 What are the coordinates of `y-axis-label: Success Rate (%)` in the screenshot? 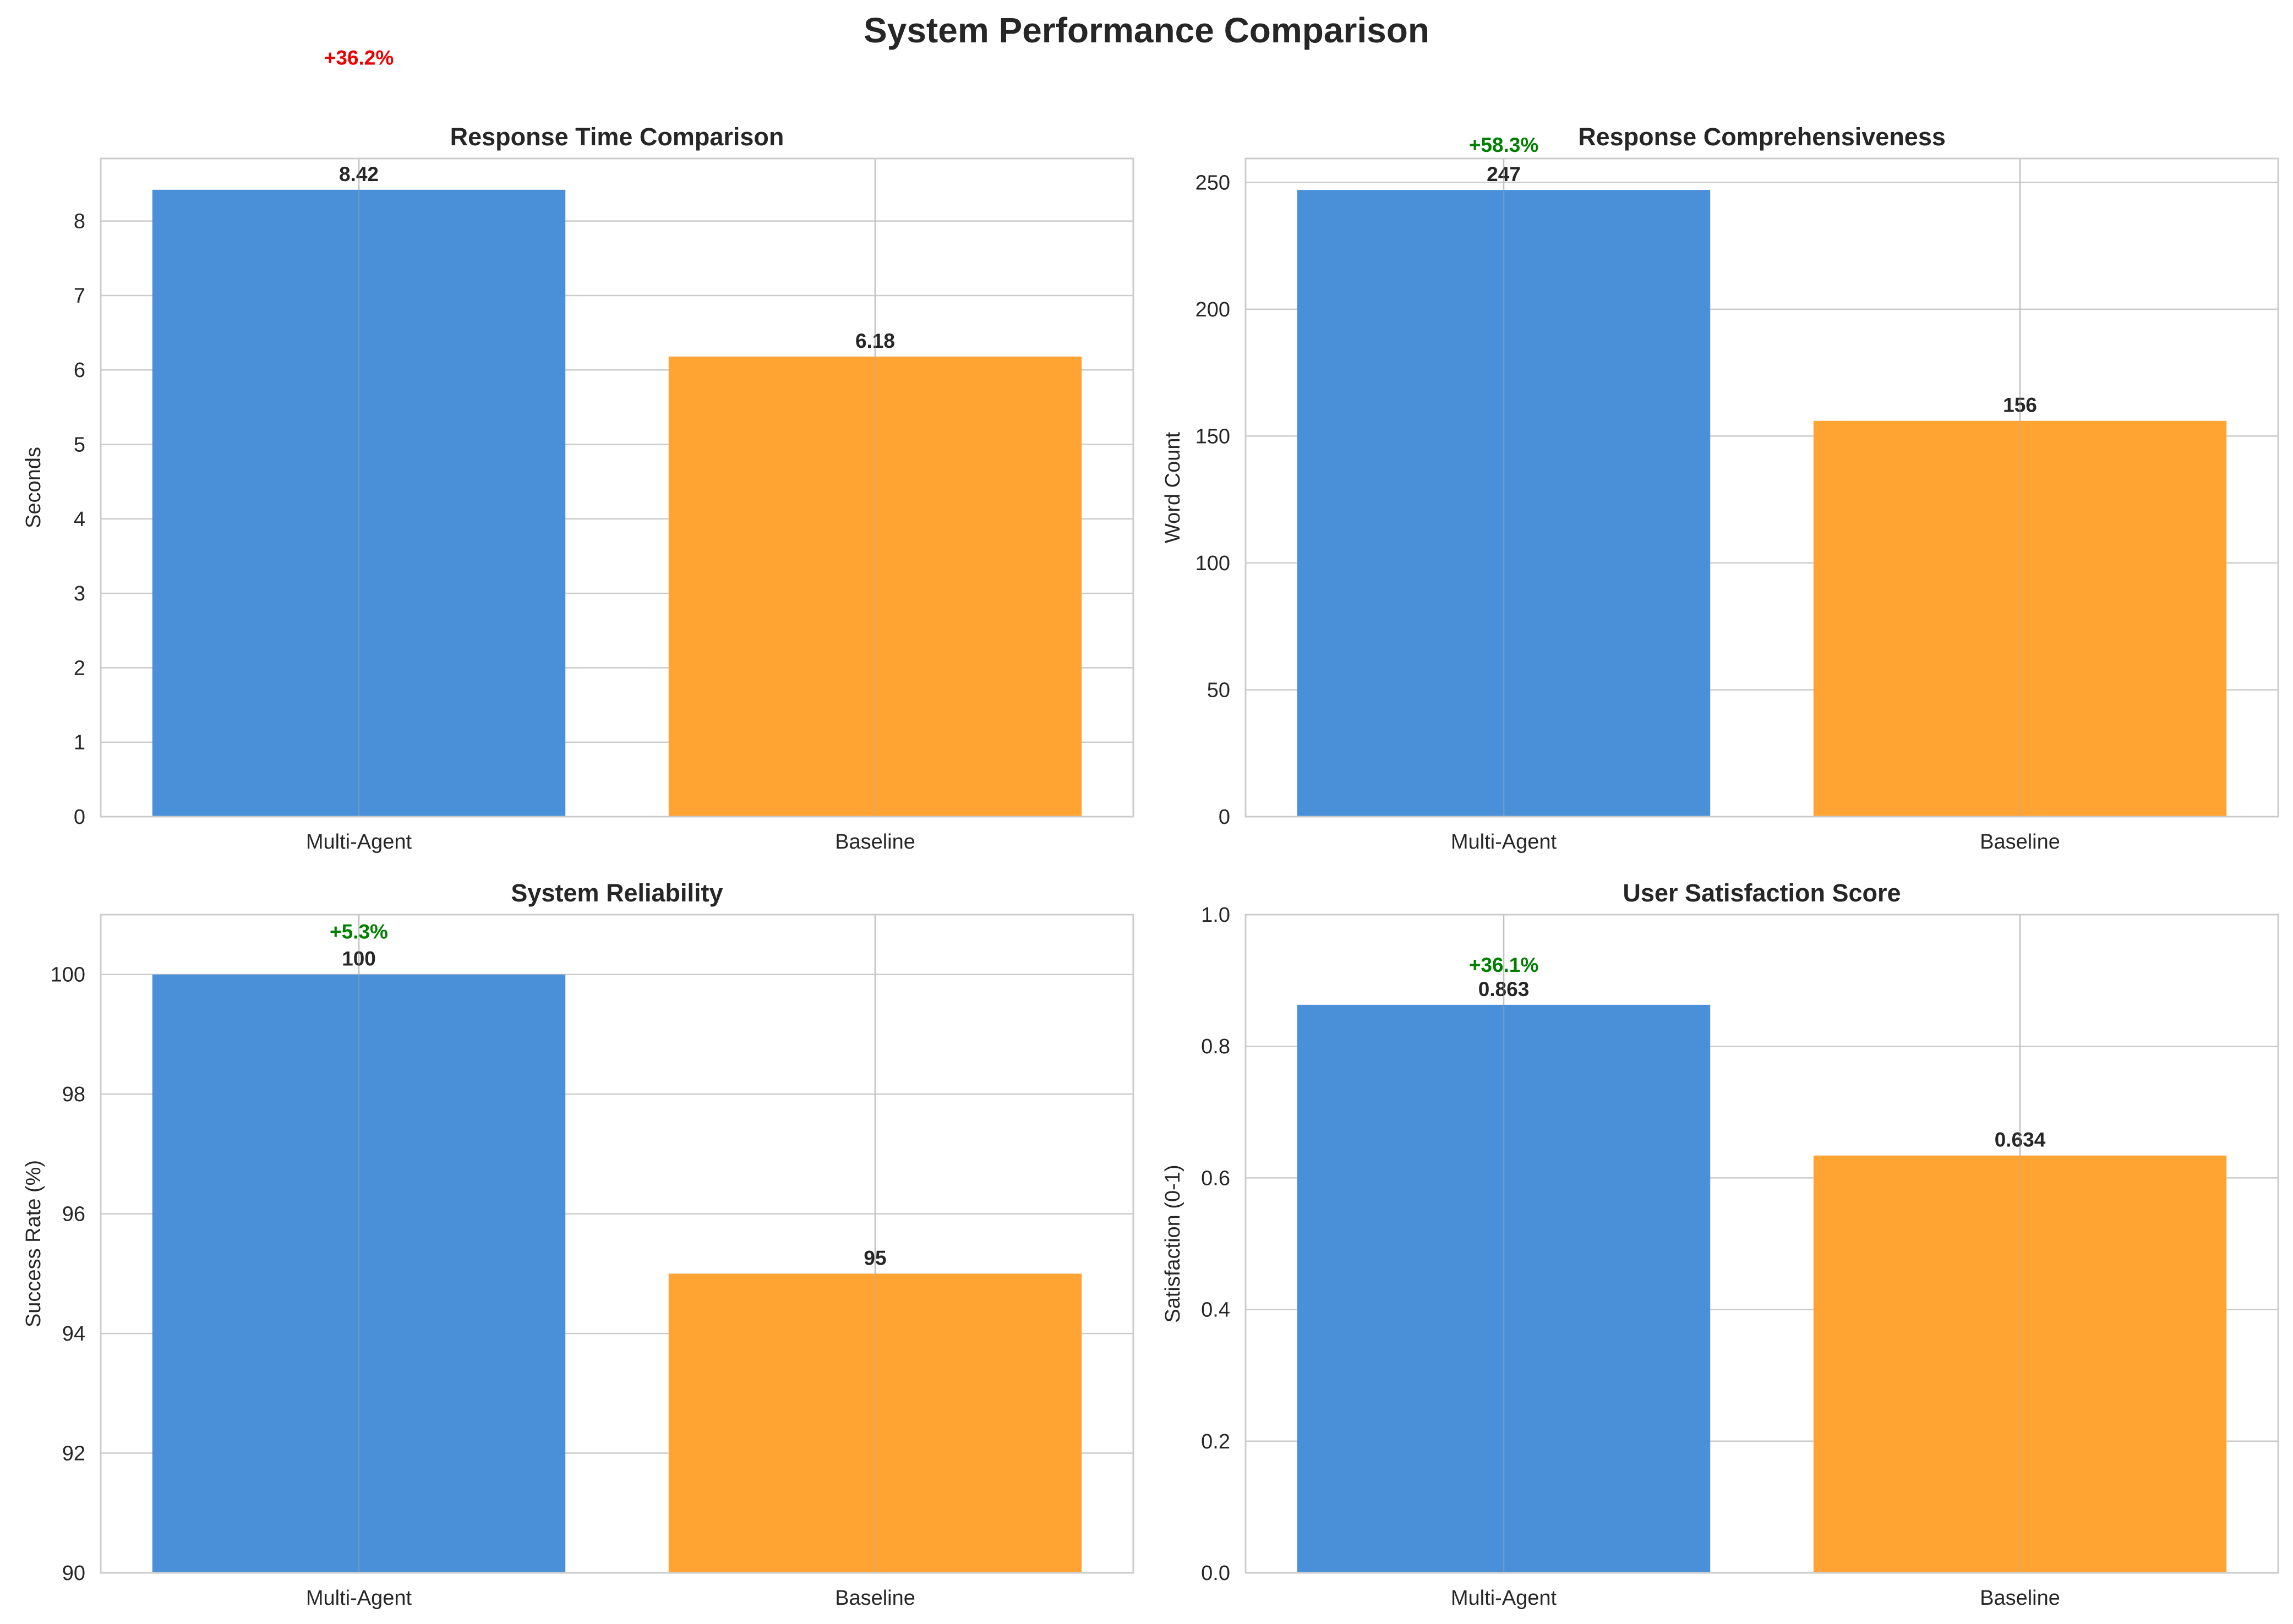 It's located at (34, 1243).